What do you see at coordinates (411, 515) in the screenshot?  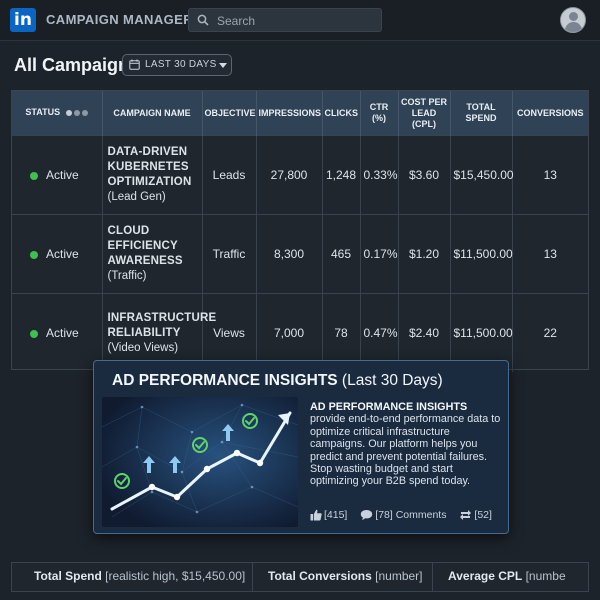 I see `comment-count: [78] Comments` at bounding box center [411, 515].